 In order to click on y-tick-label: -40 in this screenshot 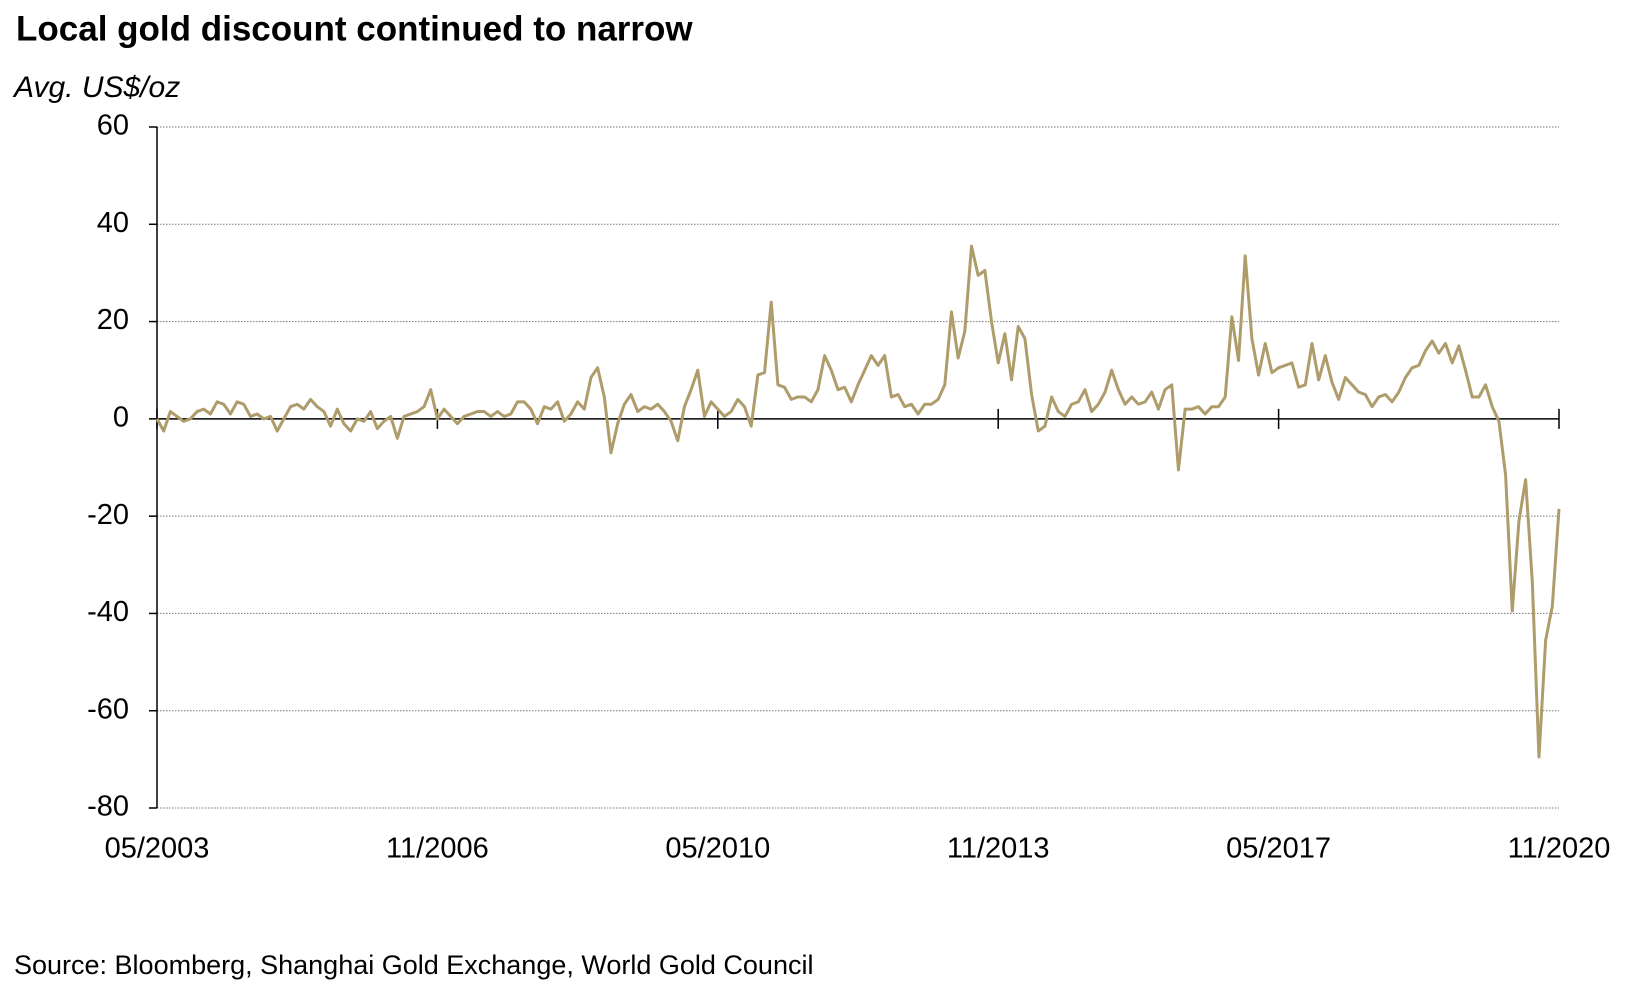, I will do `click(108, 612)`.